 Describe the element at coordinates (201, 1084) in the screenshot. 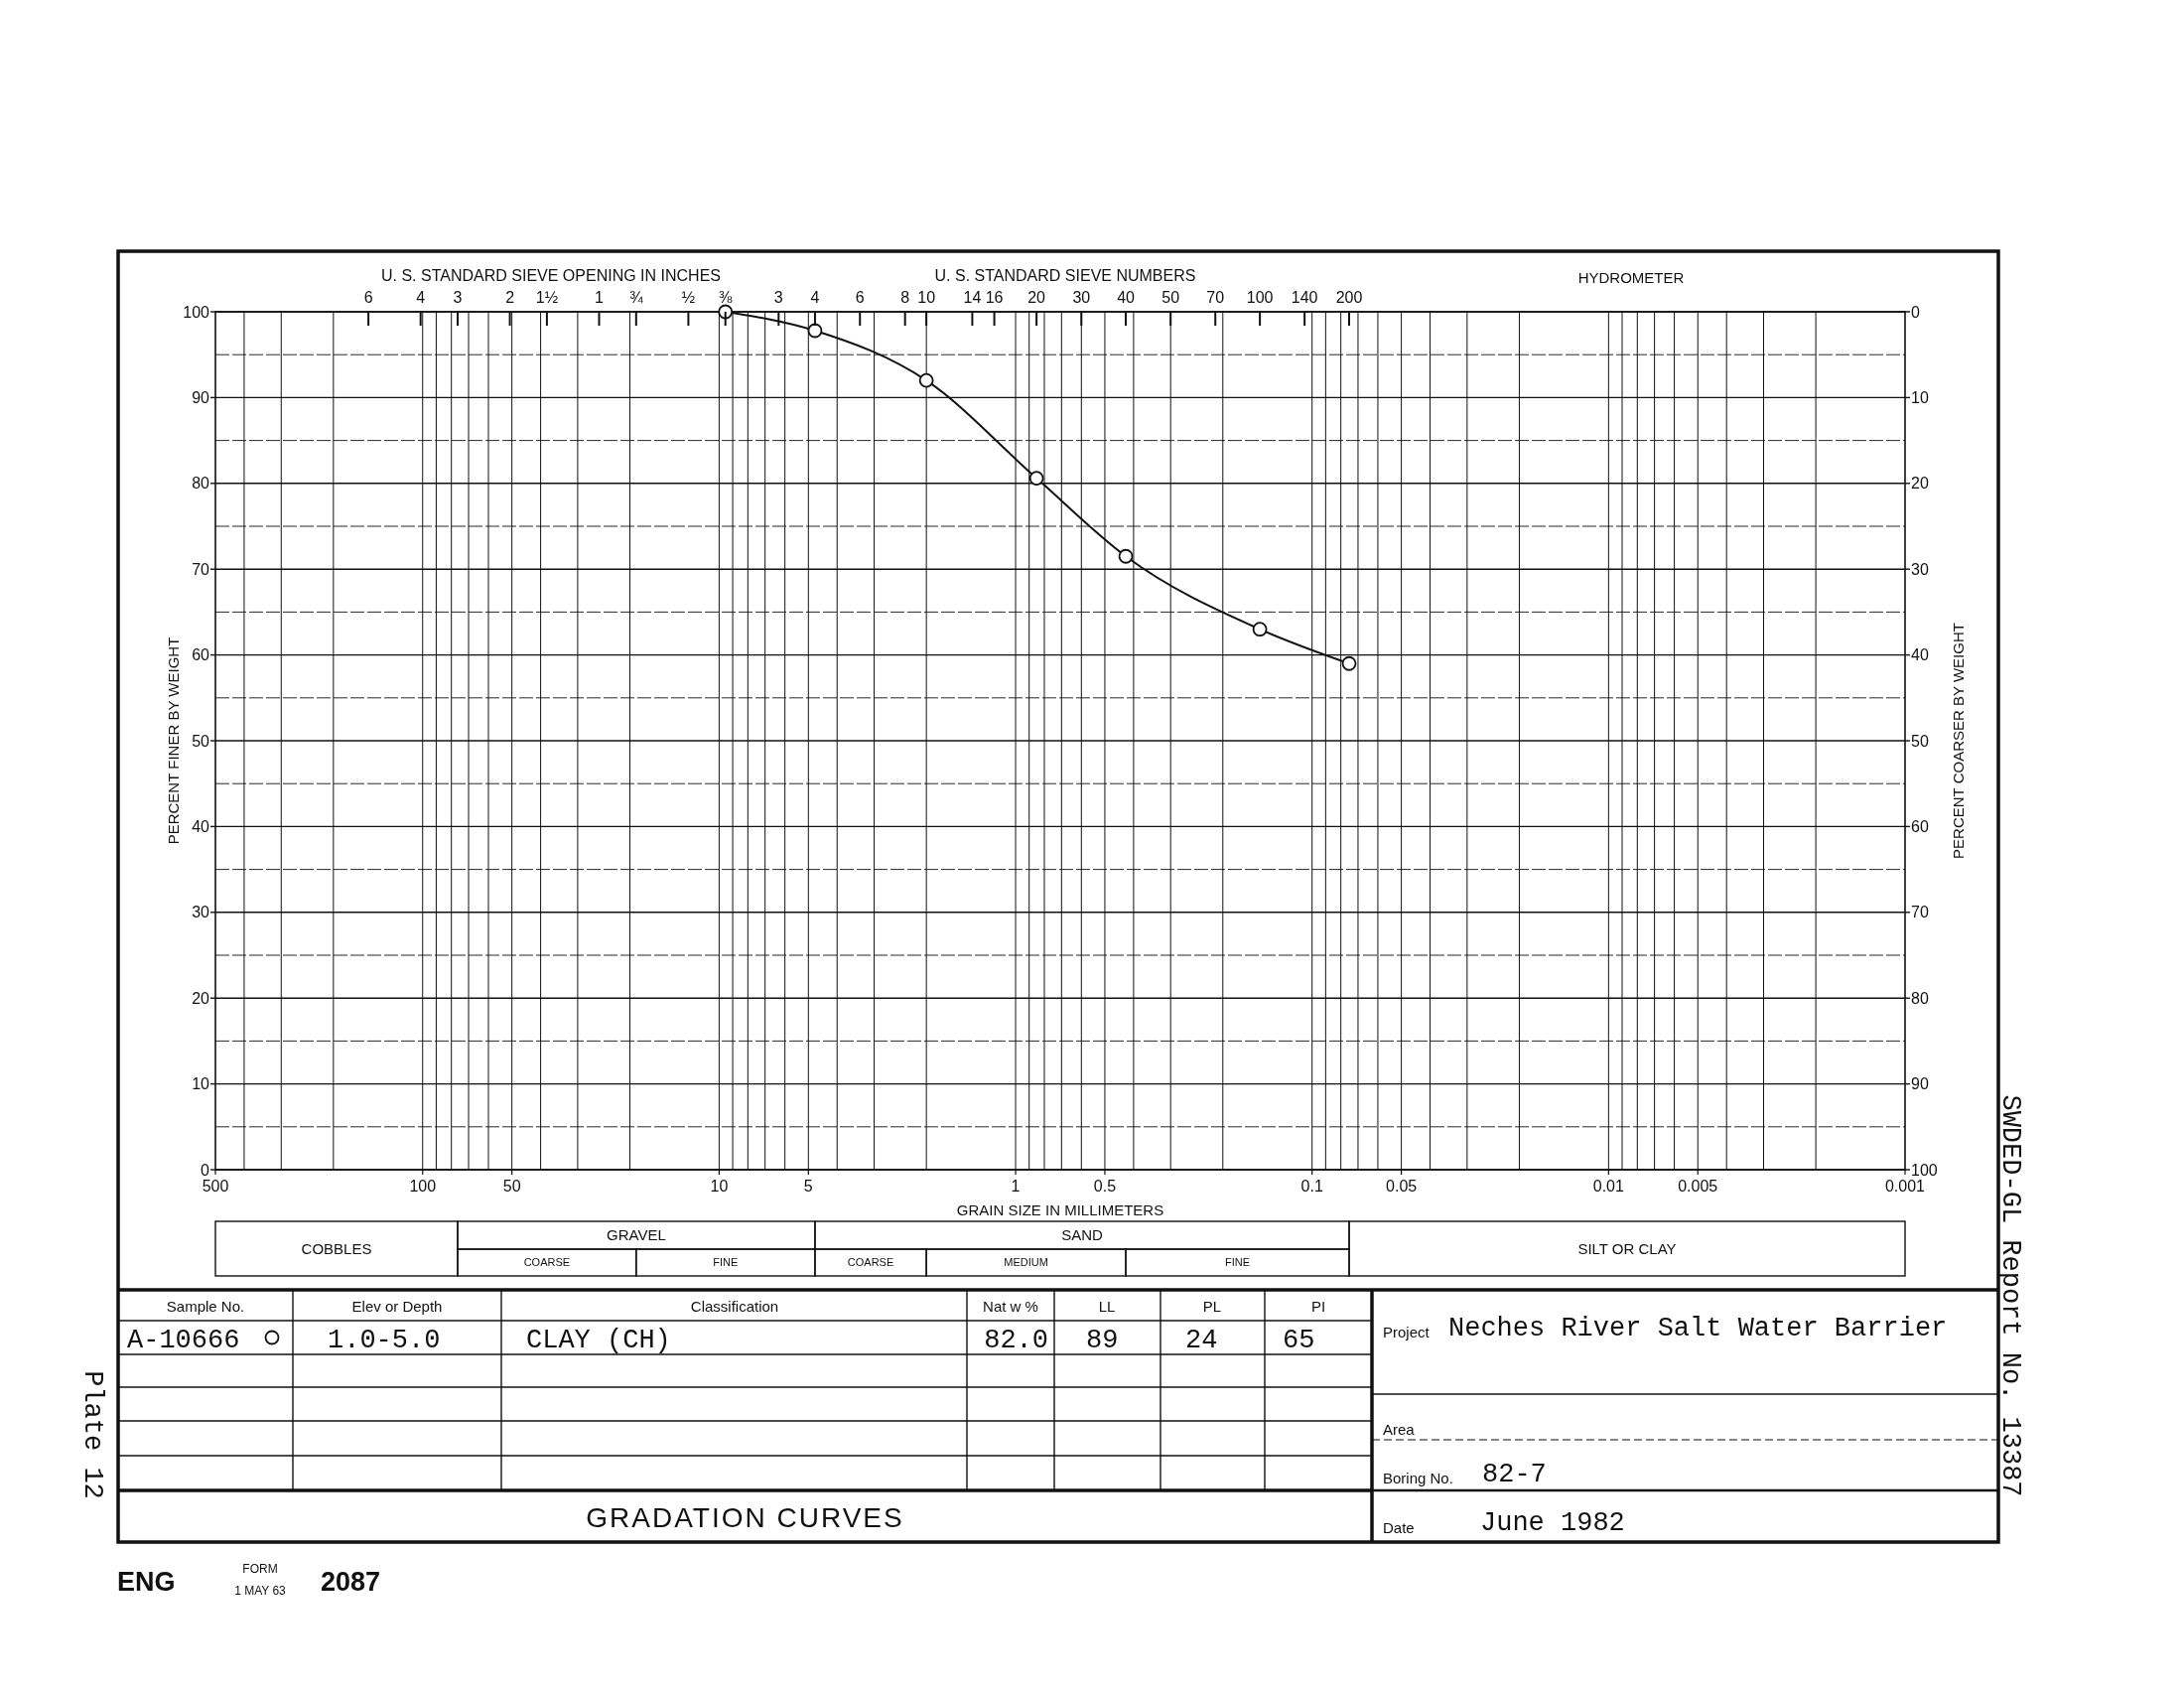

I see `y-tick-label: 10` at that location.